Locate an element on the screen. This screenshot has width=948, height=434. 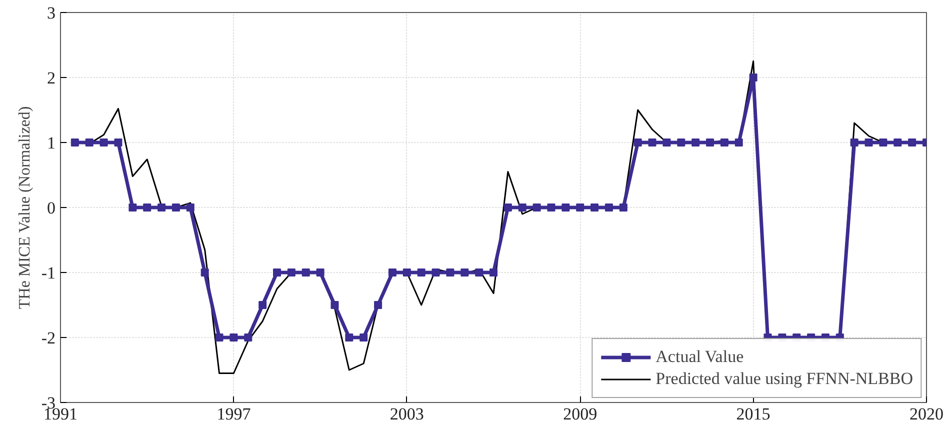
y-tick-label: -2 is located at coordinates (48, 338).